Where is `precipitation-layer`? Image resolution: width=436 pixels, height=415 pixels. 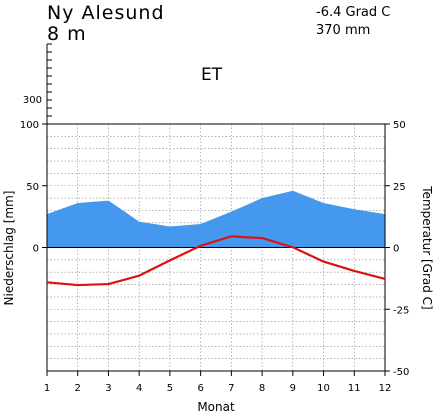
precipitation-layer is located at coordinates (216, 219).